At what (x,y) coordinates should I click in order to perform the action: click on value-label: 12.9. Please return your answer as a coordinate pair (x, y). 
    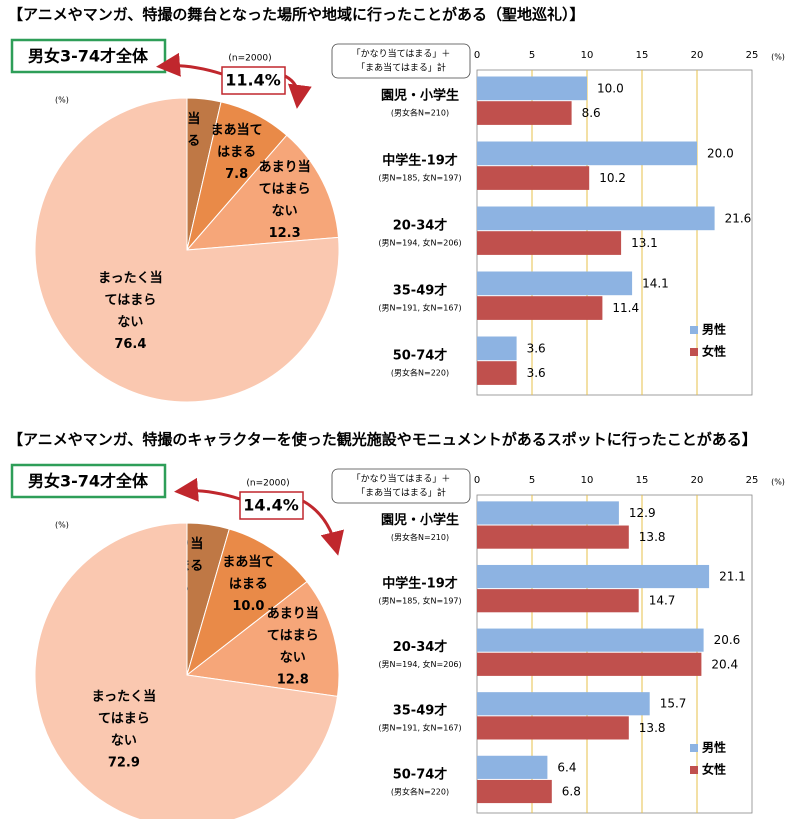
    Looking at the image, I should click on (642, 513).